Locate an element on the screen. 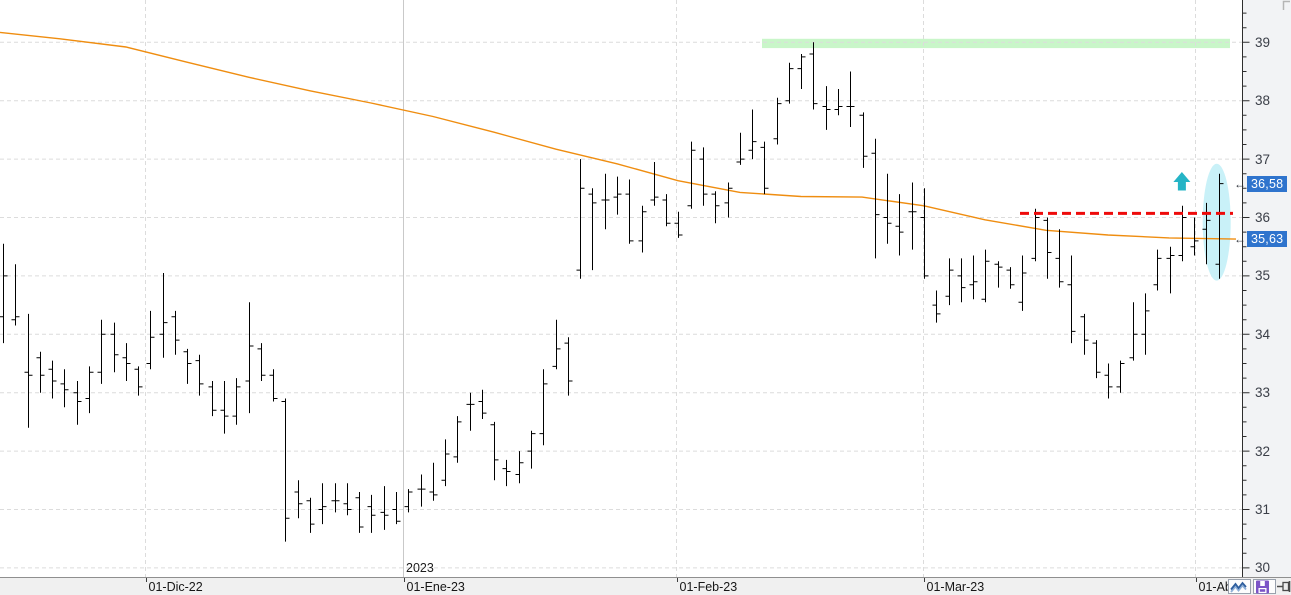  price-axis-label: 39 is located at coordinates (1263, 42).